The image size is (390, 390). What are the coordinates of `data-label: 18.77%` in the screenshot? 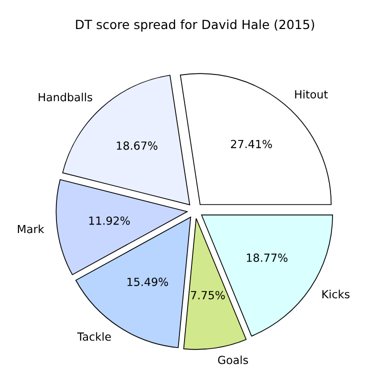 It's located at (267, 258).